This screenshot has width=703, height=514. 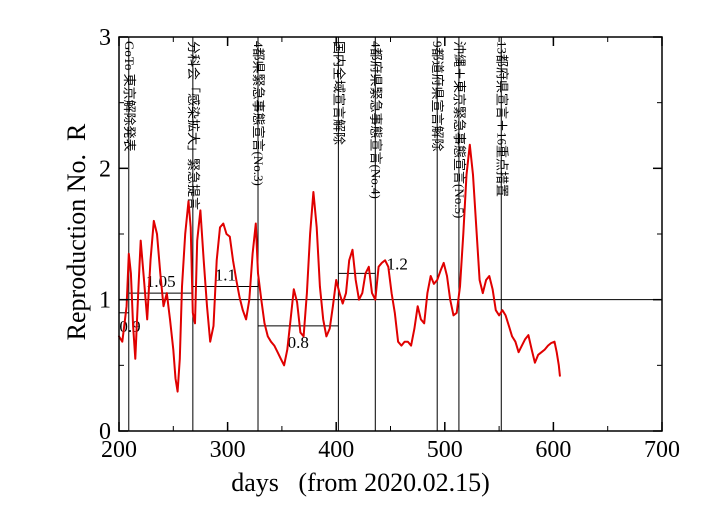 What do you see at coordinates (338, 93) in the screenshot?
I see `event-label: 国内全域宣言解除` at bounding box center [338, 93].